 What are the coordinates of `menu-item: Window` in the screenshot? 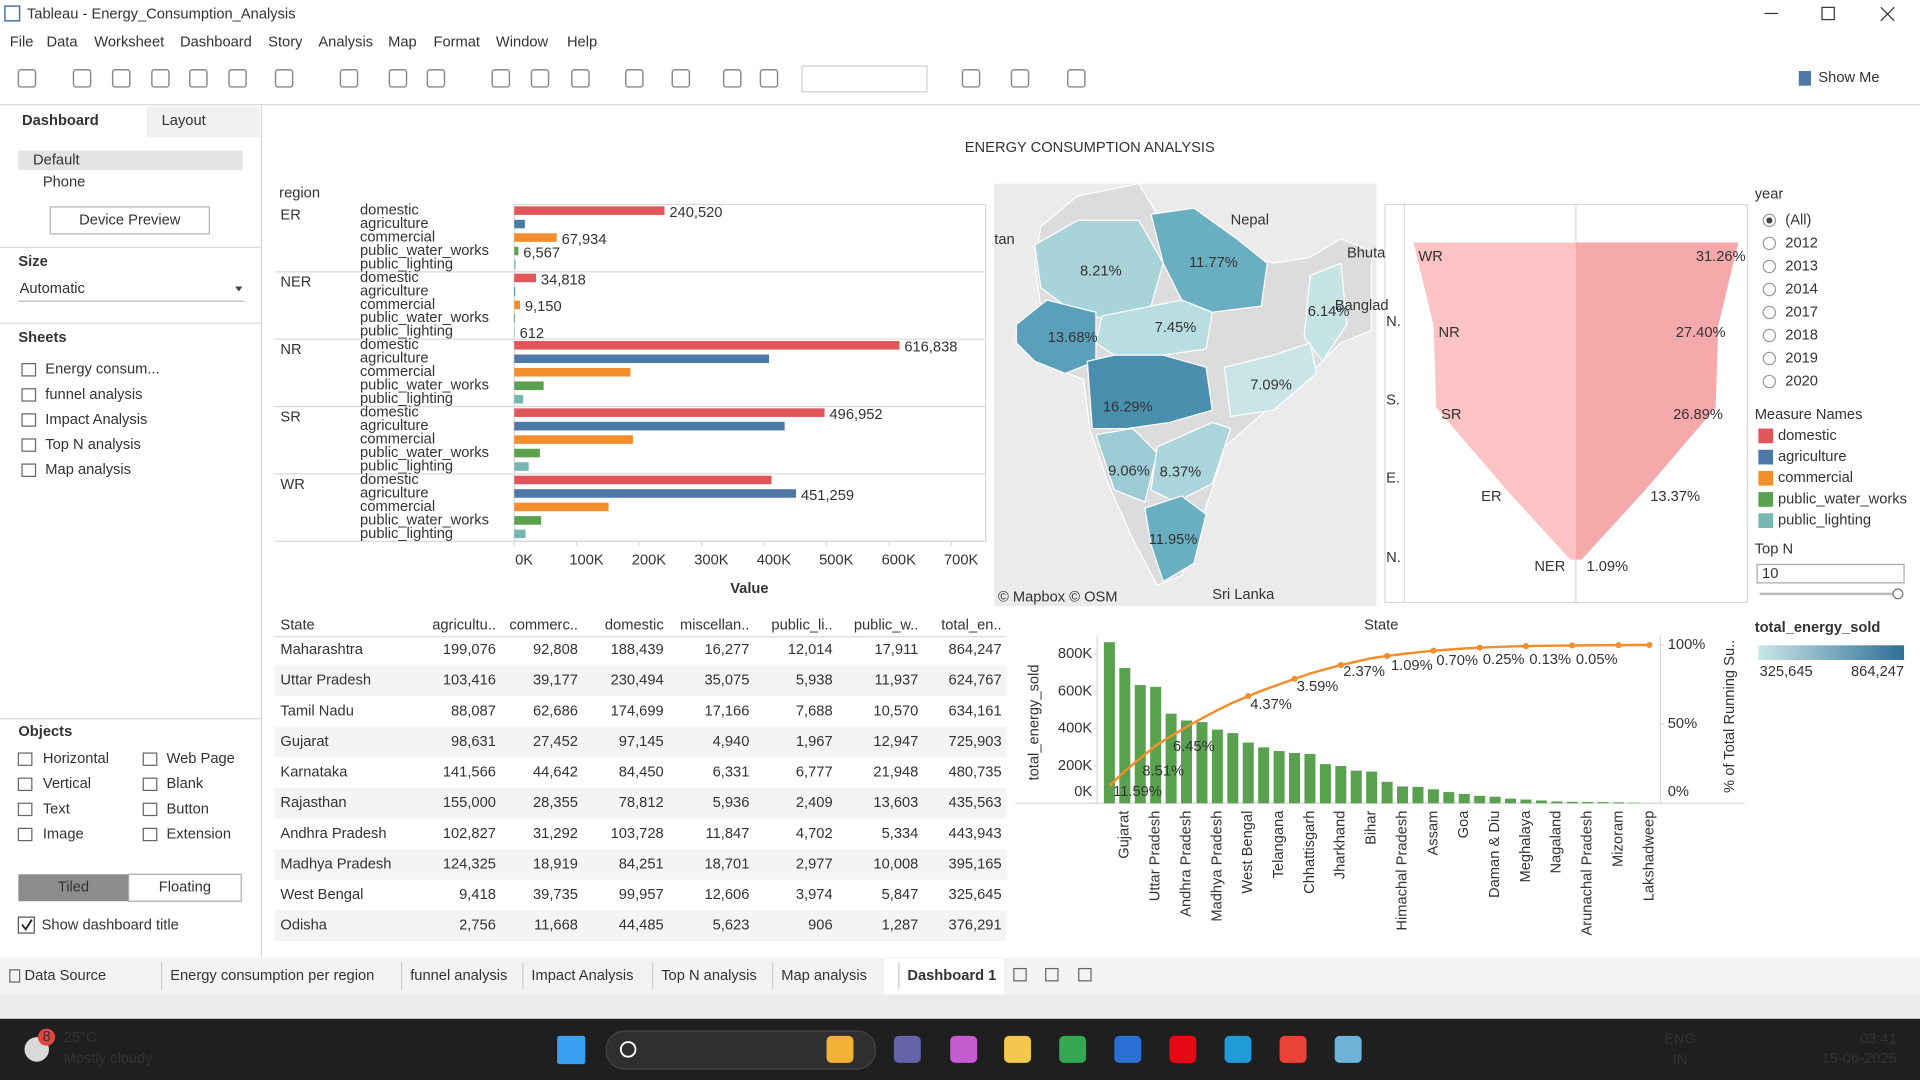 It's located at (522, 43).